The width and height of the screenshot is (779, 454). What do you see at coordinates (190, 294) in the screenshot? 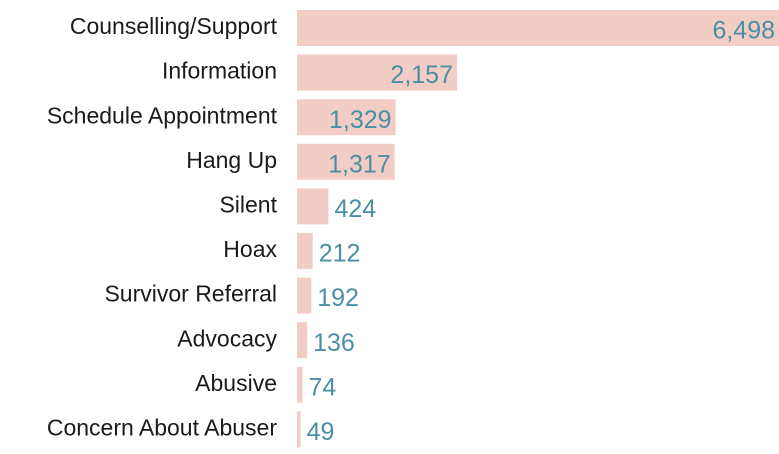
I see `category-label: Survivor Referral` at bounding box center [190, 294].